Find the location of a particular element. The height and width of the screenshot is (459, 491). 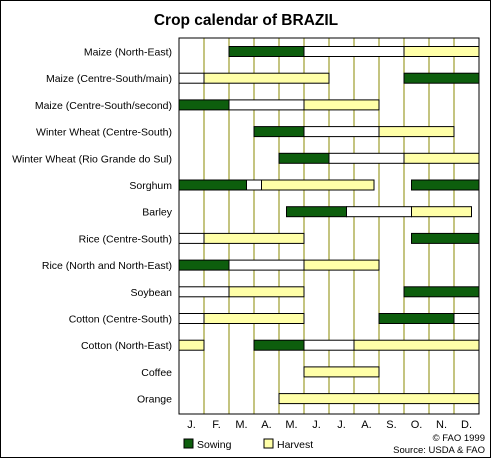

crop-label: Rice (North and North-East) is located at coordinates (107, 266).